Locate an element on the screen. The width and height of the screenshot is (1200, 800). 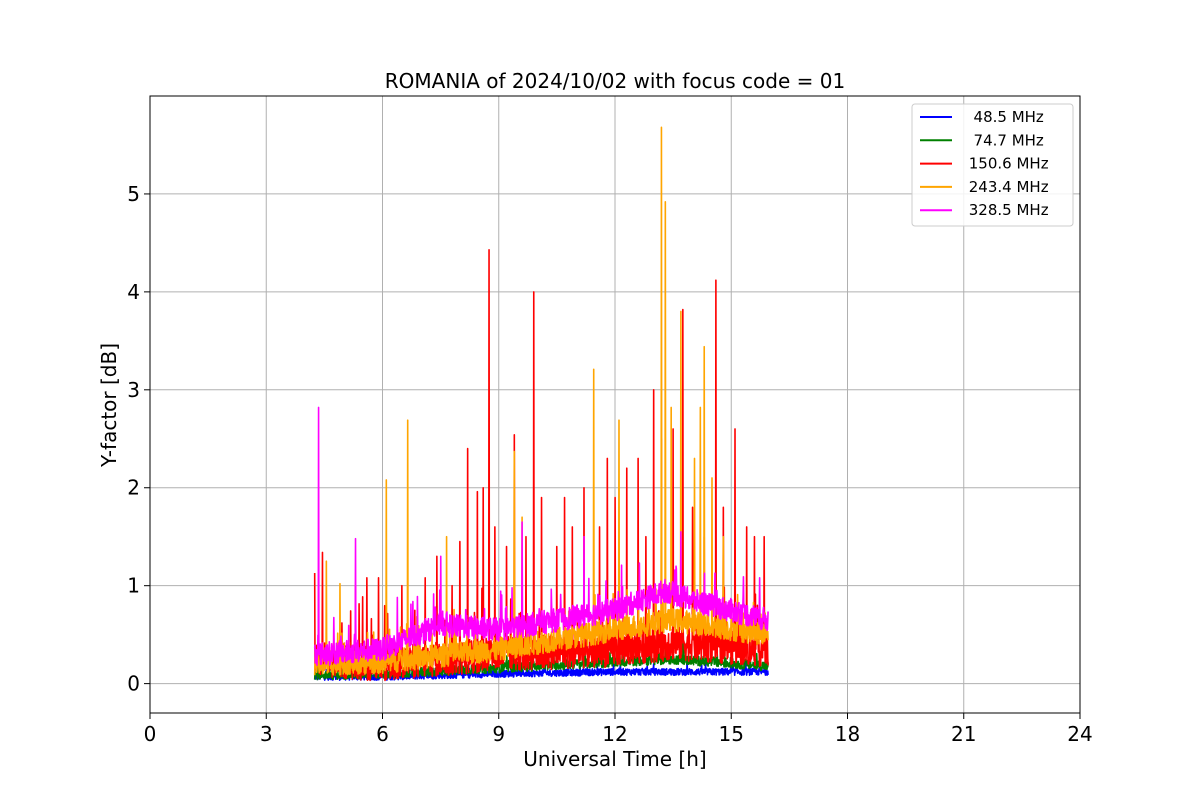
legend-box is located at coordinates (992, 165).